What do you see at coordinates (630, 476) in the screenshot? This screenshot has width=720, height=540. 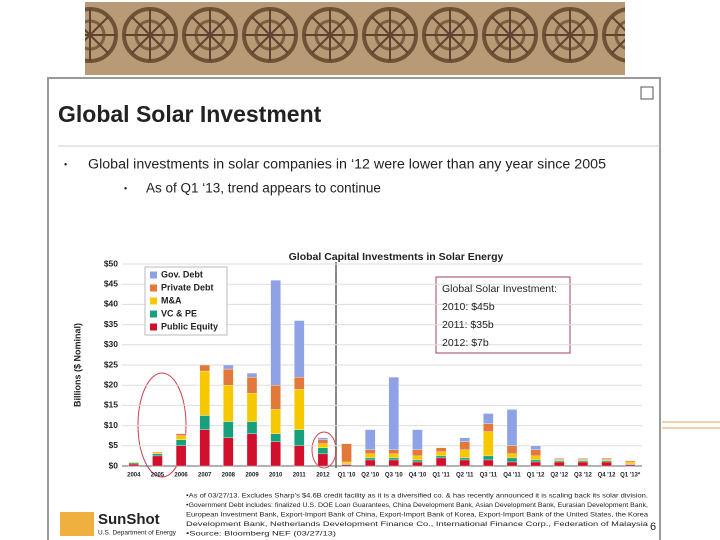 I see `x-tick-label: Q1 '13*` at bounding box center [630, 476].